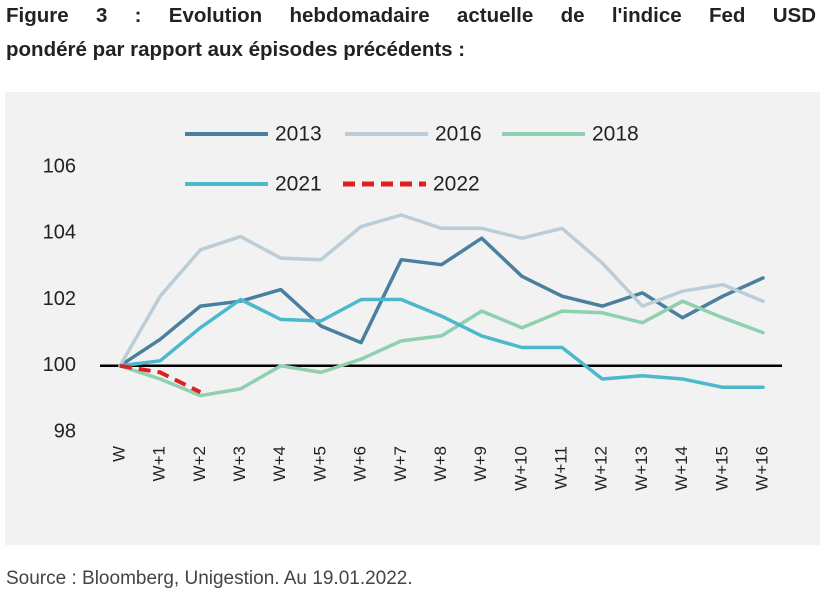 The width and height of the screenshot is (826, 604). I want to click on y-tick-label: 98, so click(65, 431).